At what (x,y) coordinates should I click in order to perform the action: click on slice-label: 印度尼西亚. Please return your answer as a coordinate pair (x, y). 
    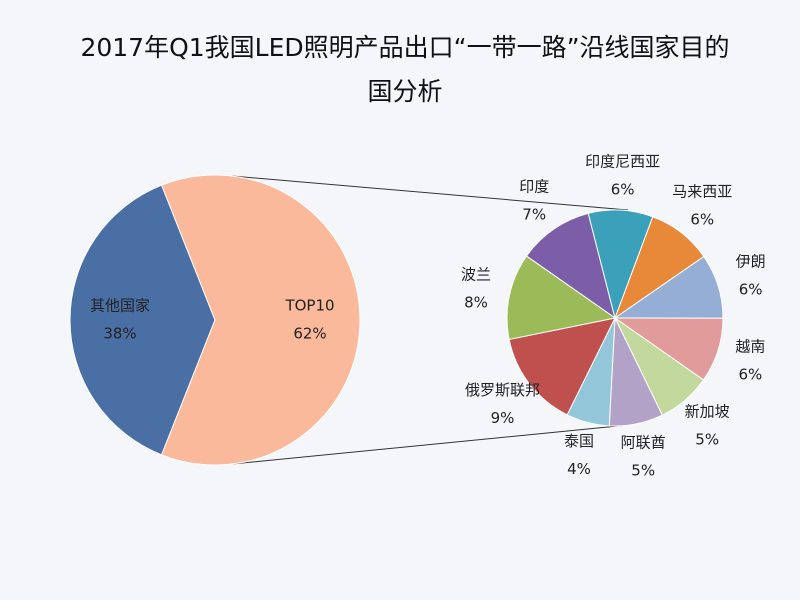
    Looking at the image, I should click on (622, 162).